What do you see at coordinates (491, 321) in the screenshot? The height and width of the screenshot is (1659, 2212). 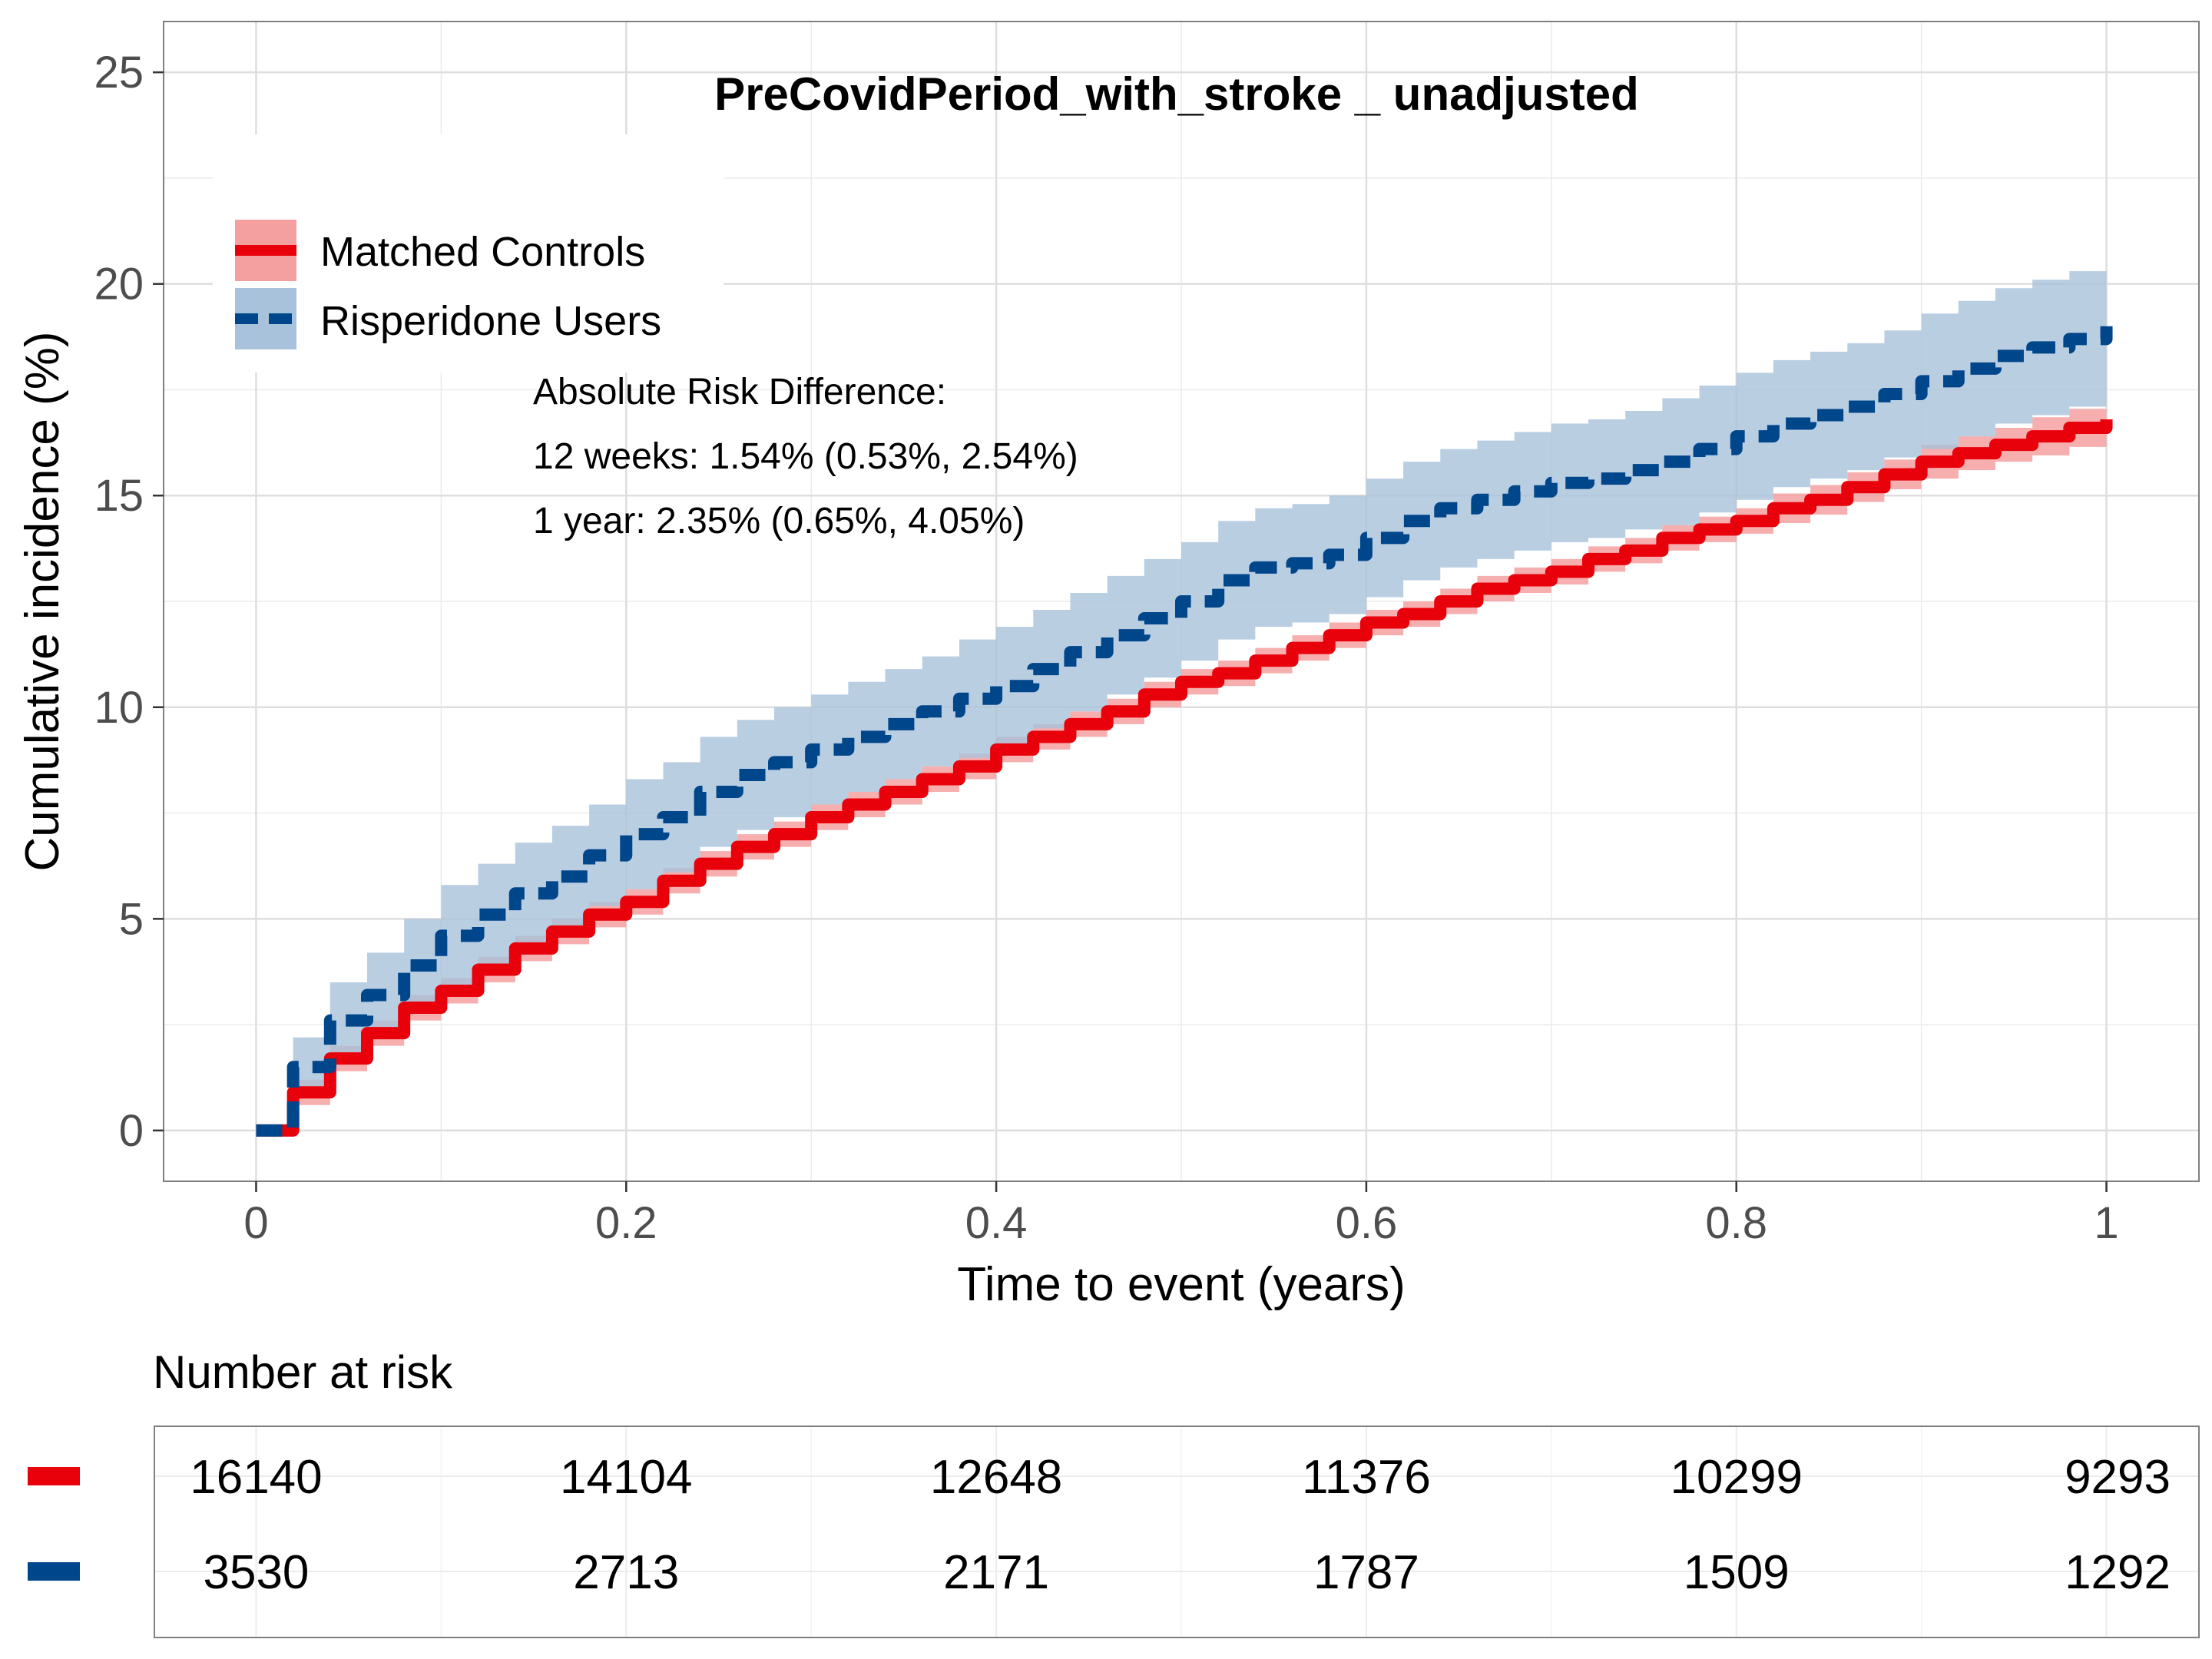 I see `legend-label-risperidone-users: Risperidone Users` at bounding box center [491, 321].